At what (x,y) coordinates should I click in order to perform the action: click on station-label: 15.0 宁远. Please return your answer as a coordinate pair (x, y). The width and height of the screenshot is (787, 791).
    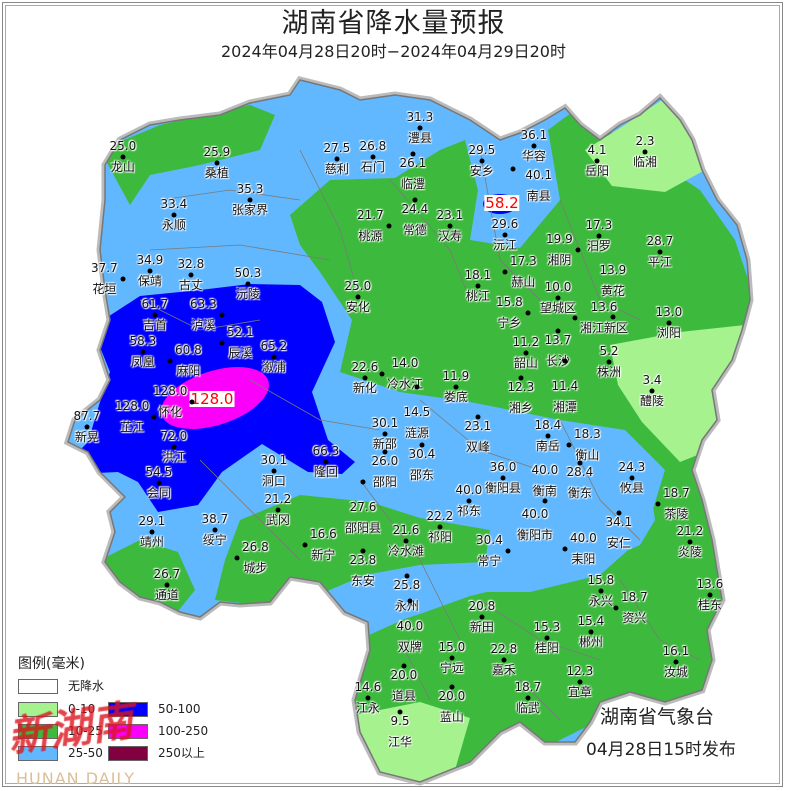
    Looking at the image, I should click on (452, 658).